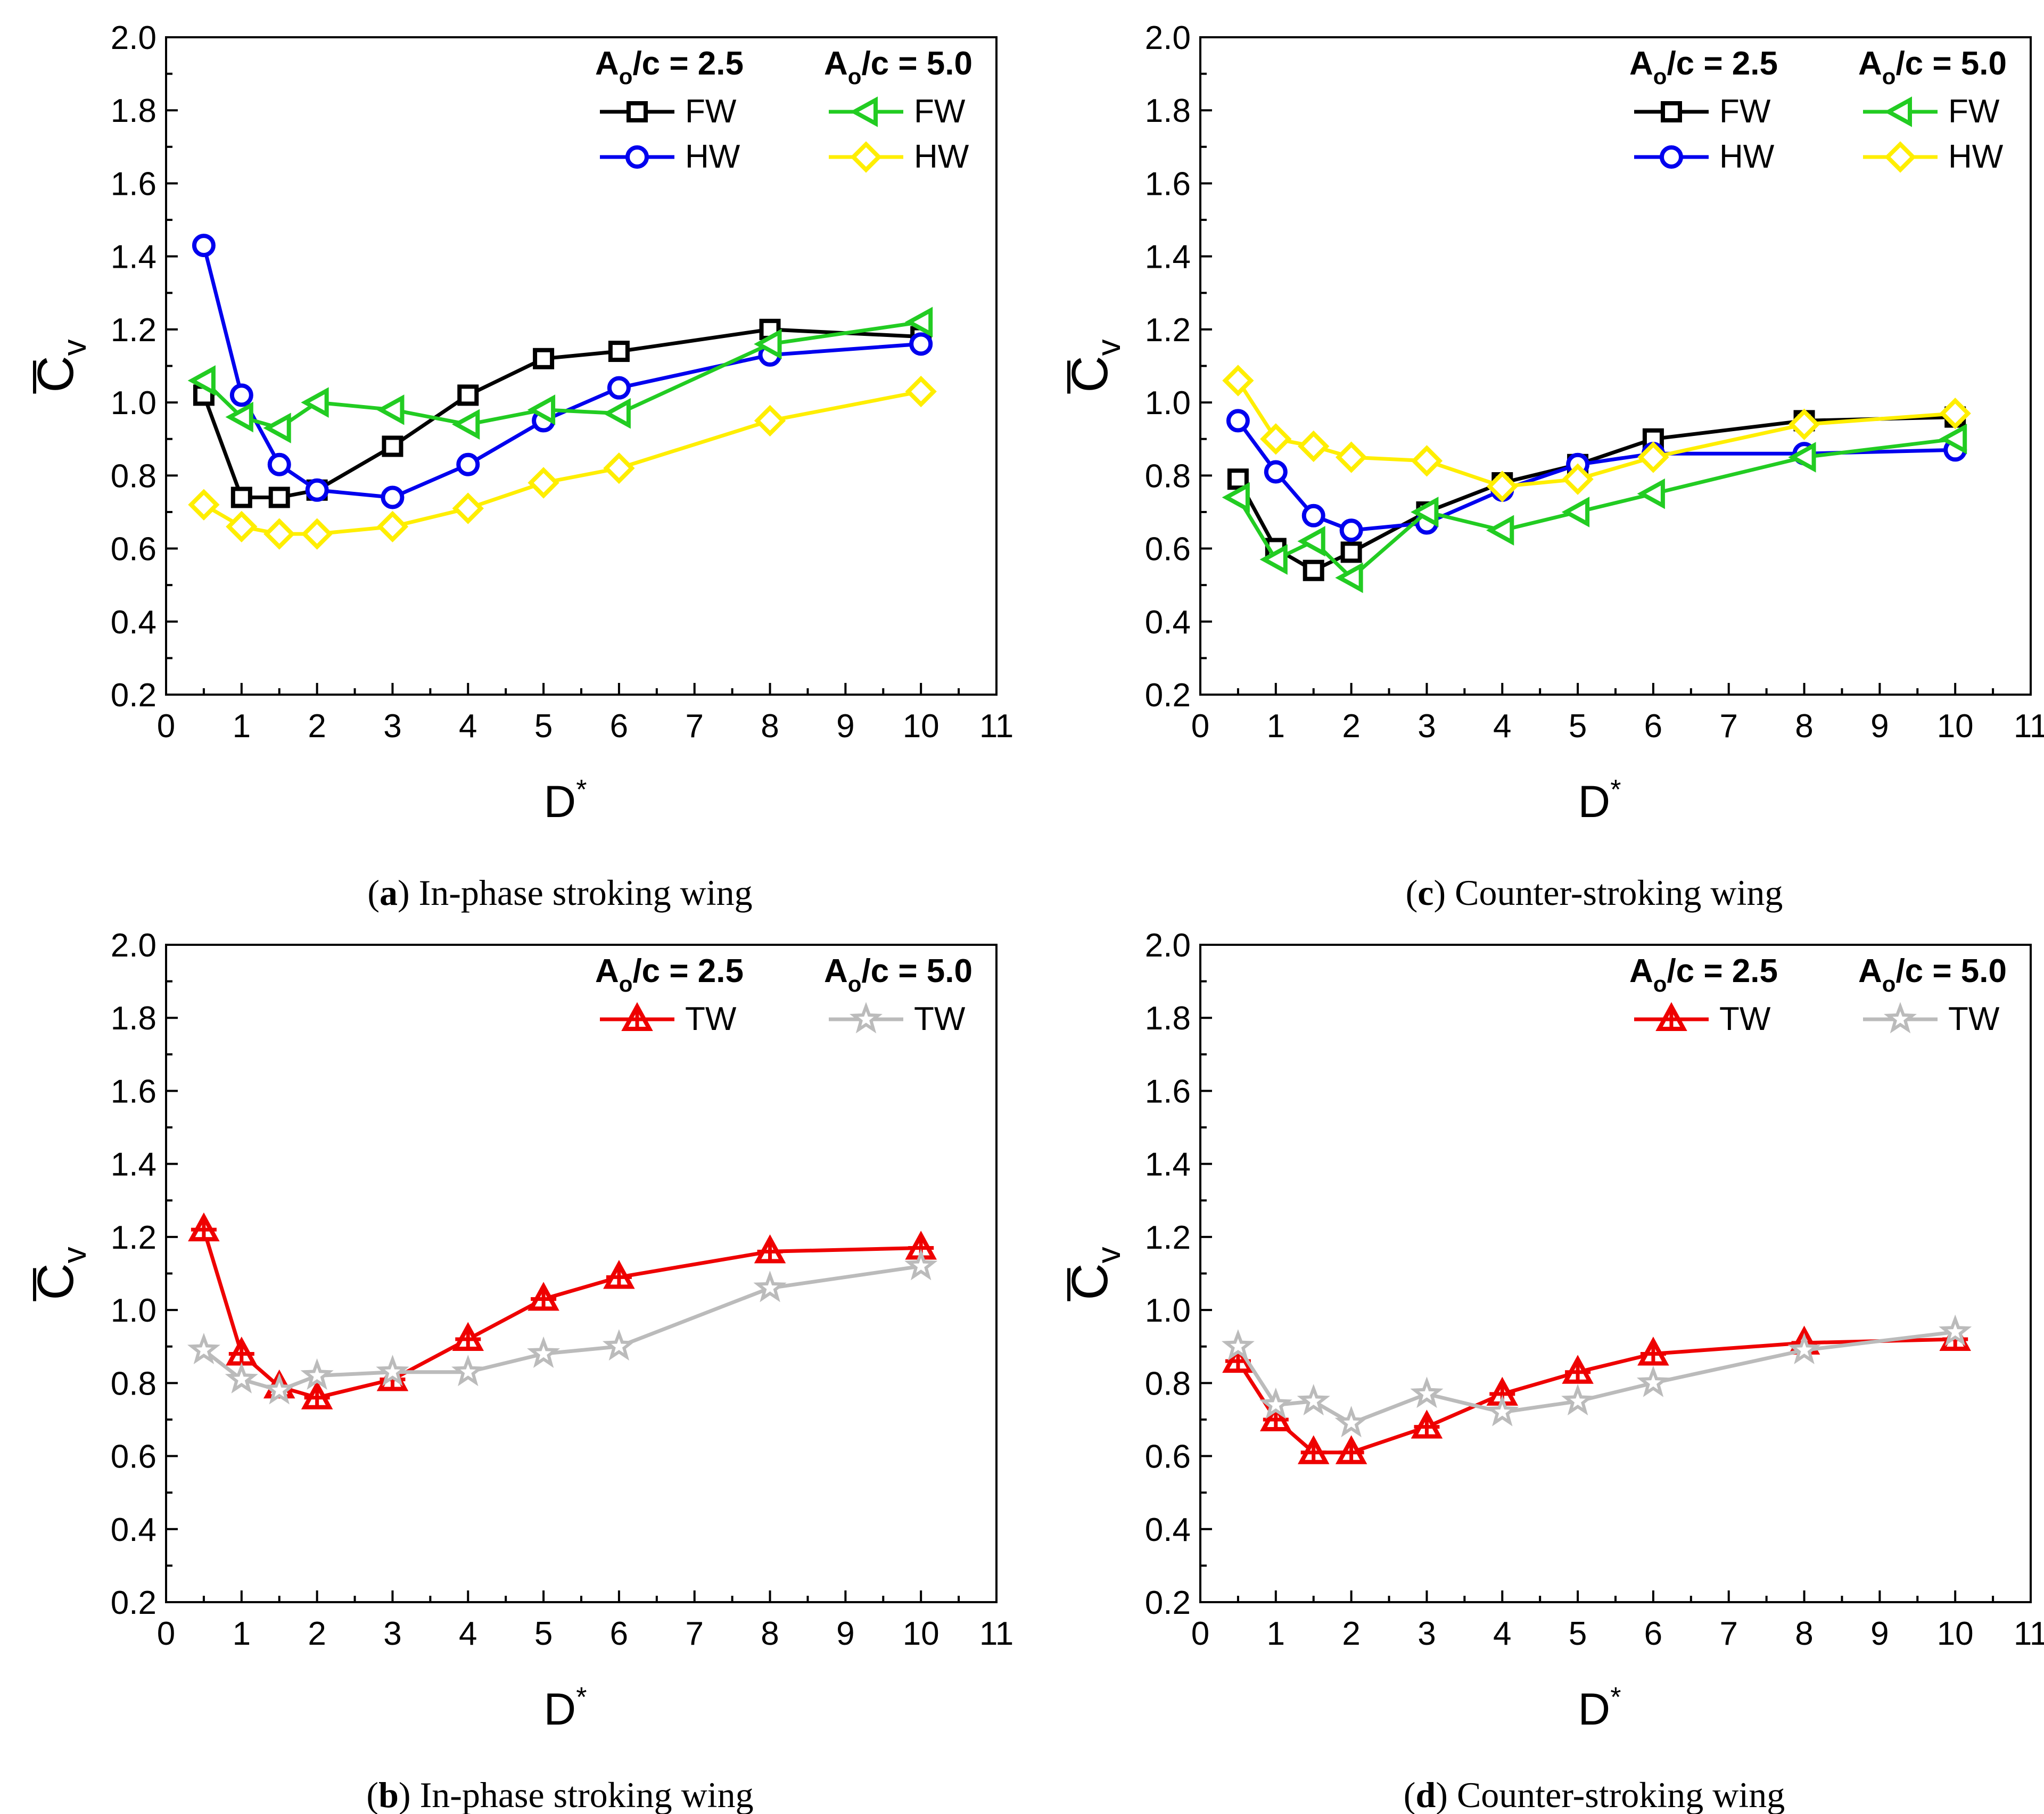 The image size is (2044, 1814). Describe the element at coordinates (1168, 1237) in the screenshot. I see `y-tick-label: 1.2` at that location.